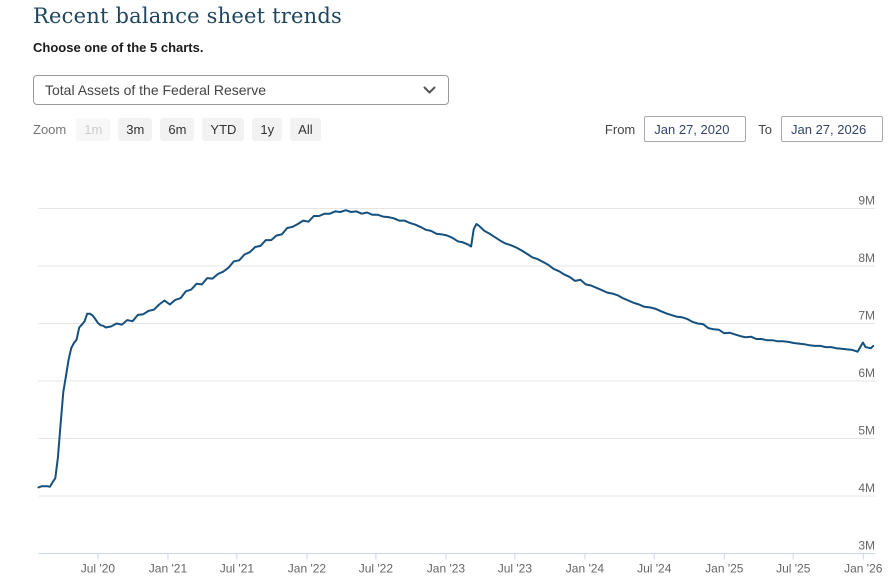 Image resolution: width=889 pixels, height=585 pixels. What do you see at coordinates (177, 129) in the screenshot?
I see `zoom-6m-button: 6m` at bounding box center [177, 129].